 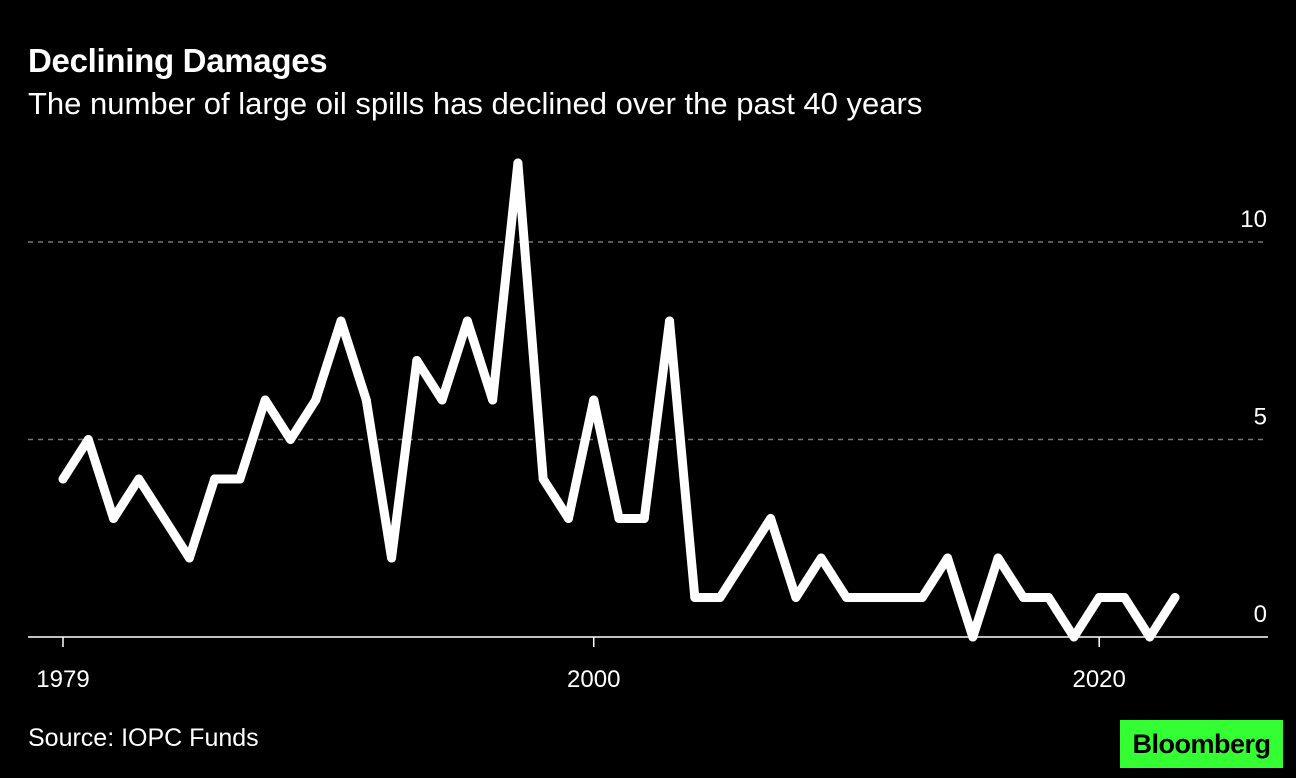 What do you see at coordinates (1260, 614) in the screenshot?
I see `y-tick-label: 0` at bounding box center [1260, 614].